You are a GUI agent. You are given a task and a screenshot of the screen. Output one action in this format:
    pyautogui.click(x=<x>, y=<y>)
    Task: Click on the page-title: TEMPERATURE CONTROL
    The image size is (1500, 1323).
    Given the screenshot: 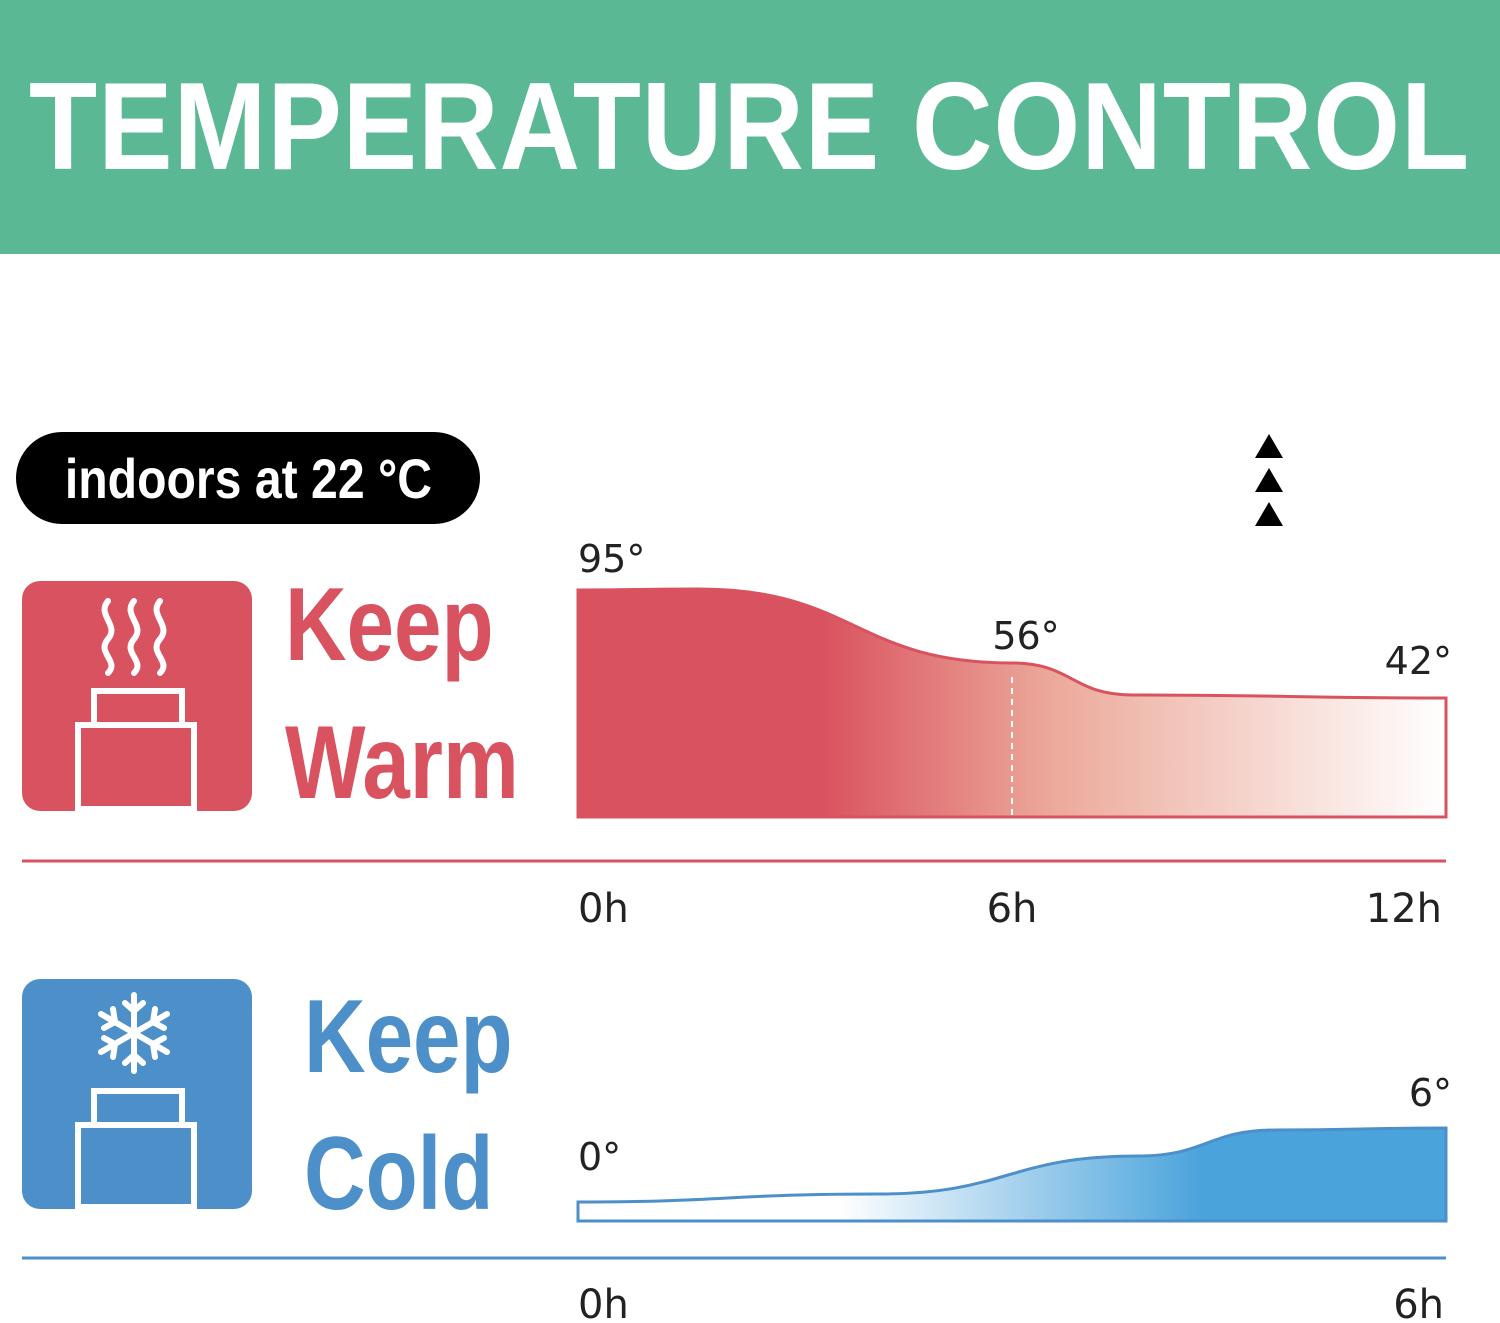 What is the action you would take?
    pyautogui.click(x=750, y=127)
    